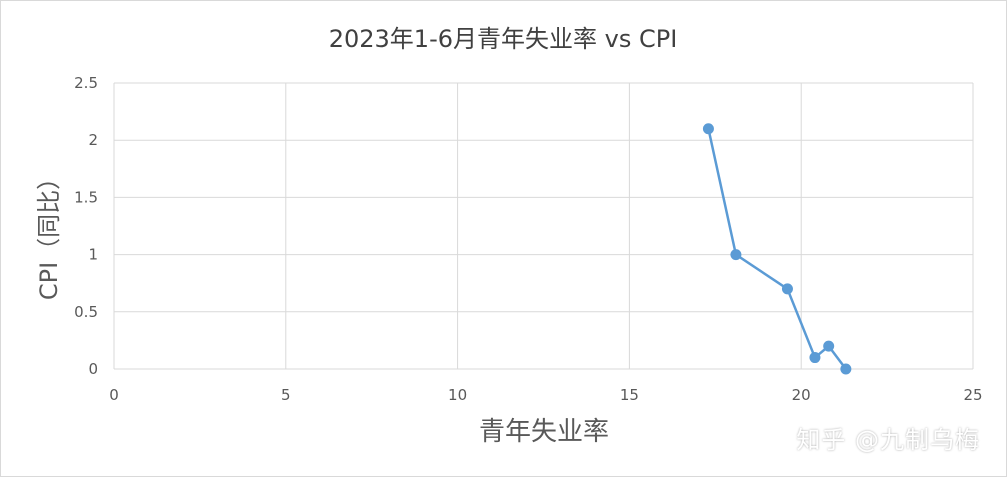 This screenshot has height=477, width=1007. Describe the element at coordinates (86, 83) in the screenshot. I see `y-tick-label: 2.5` at that location.